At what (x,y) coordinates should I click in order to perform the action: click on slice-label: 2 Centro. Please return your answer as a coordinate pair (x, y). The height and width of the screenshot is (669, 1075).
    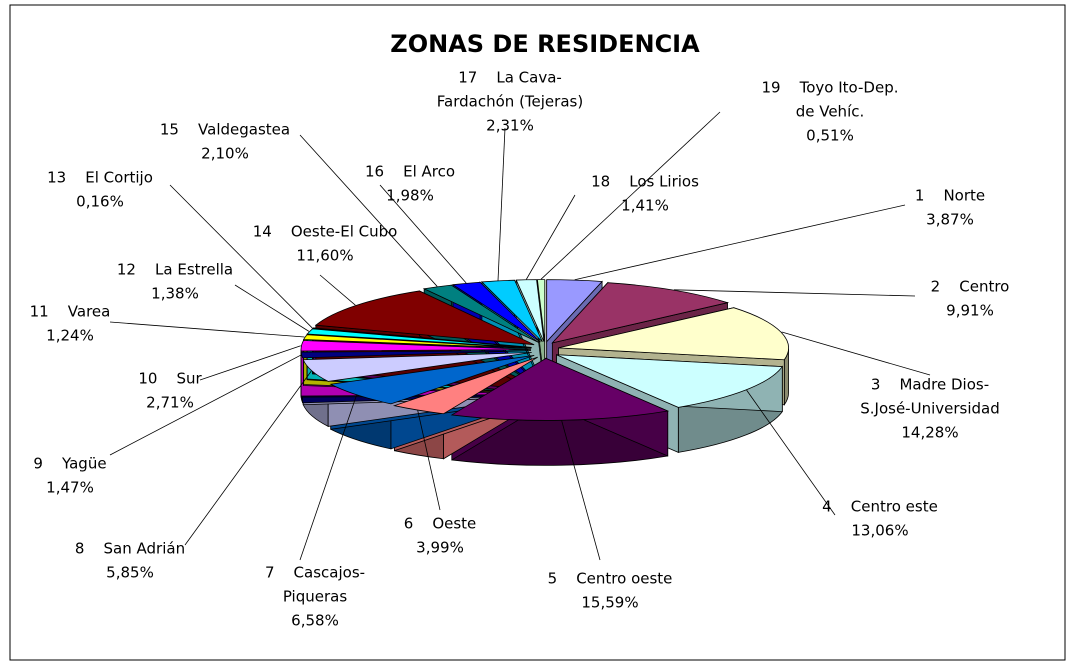
    Looking at the image, I should click on (970, 287).